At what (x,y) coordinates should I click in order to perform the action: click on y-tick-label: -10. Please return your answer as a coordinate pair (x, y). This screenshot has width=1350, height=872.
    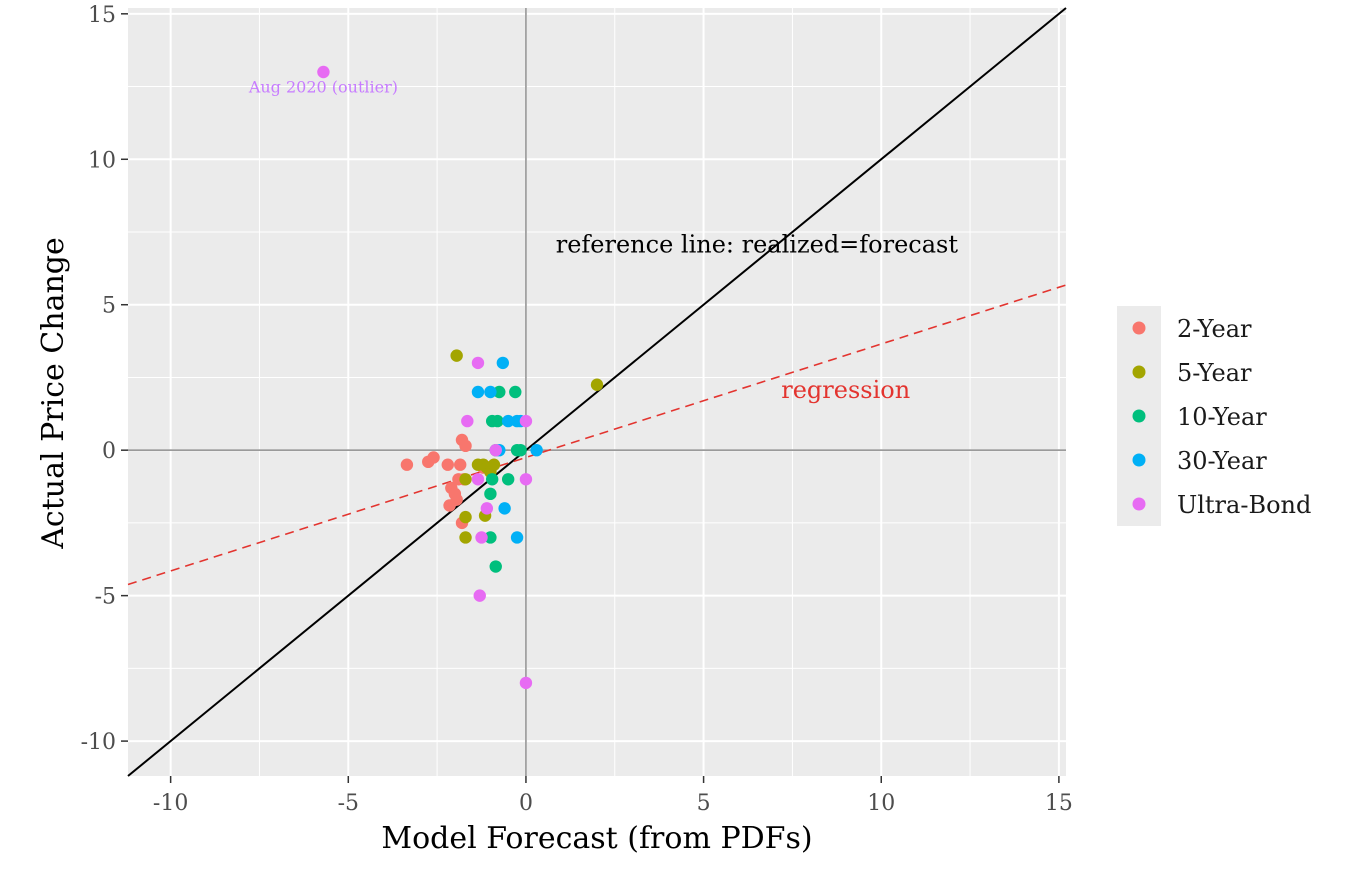
    Looking at the image, I should click on (98, 742).